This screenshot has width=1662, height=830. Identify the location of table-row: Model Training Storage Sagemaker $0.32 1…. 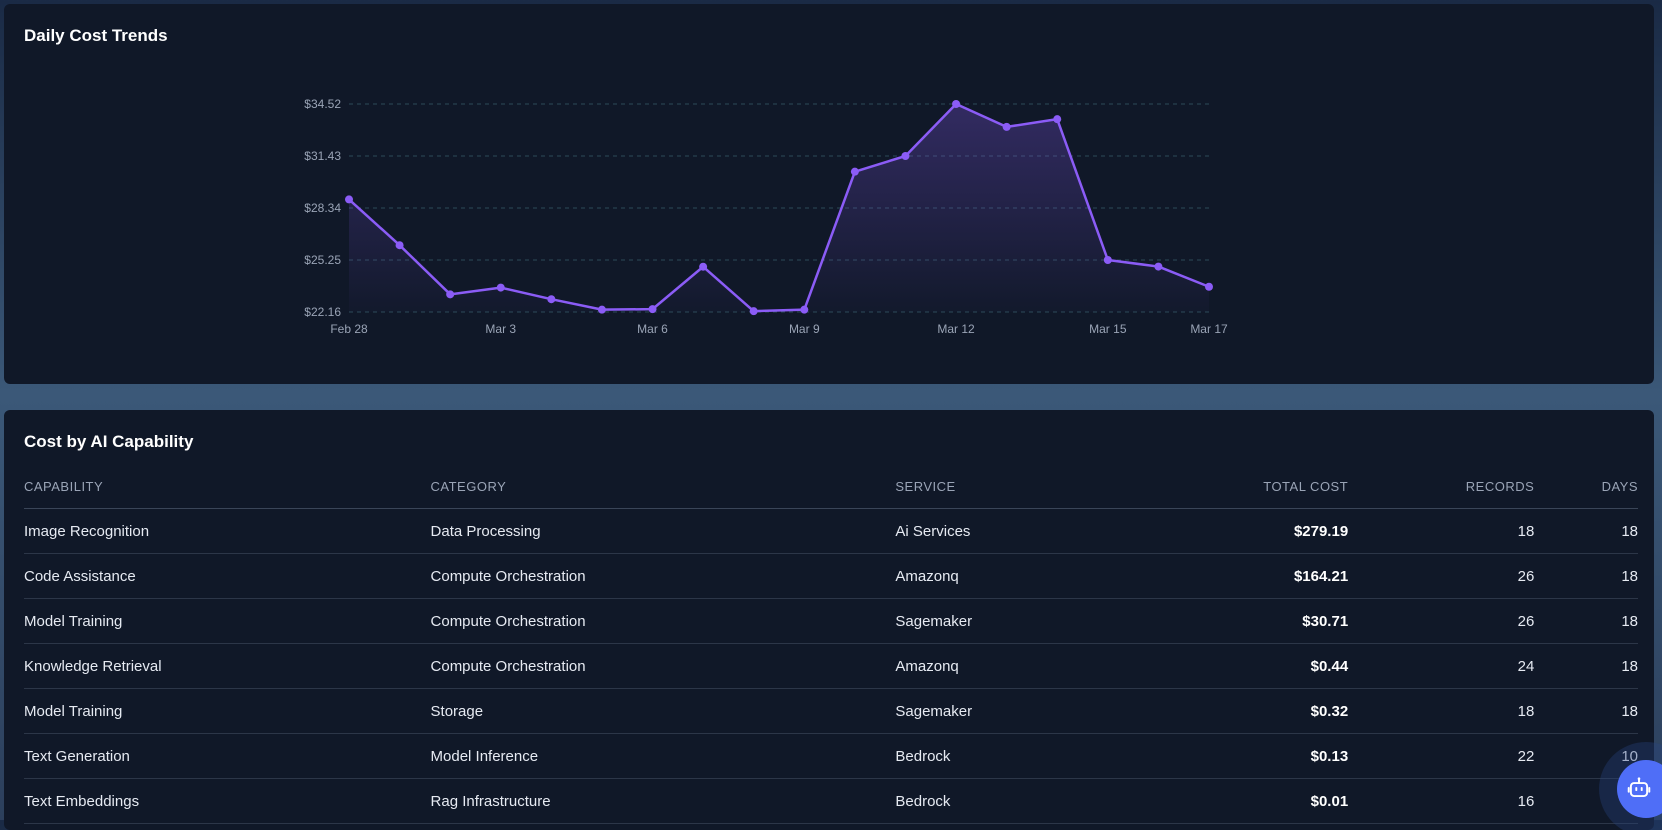
(831, 711).